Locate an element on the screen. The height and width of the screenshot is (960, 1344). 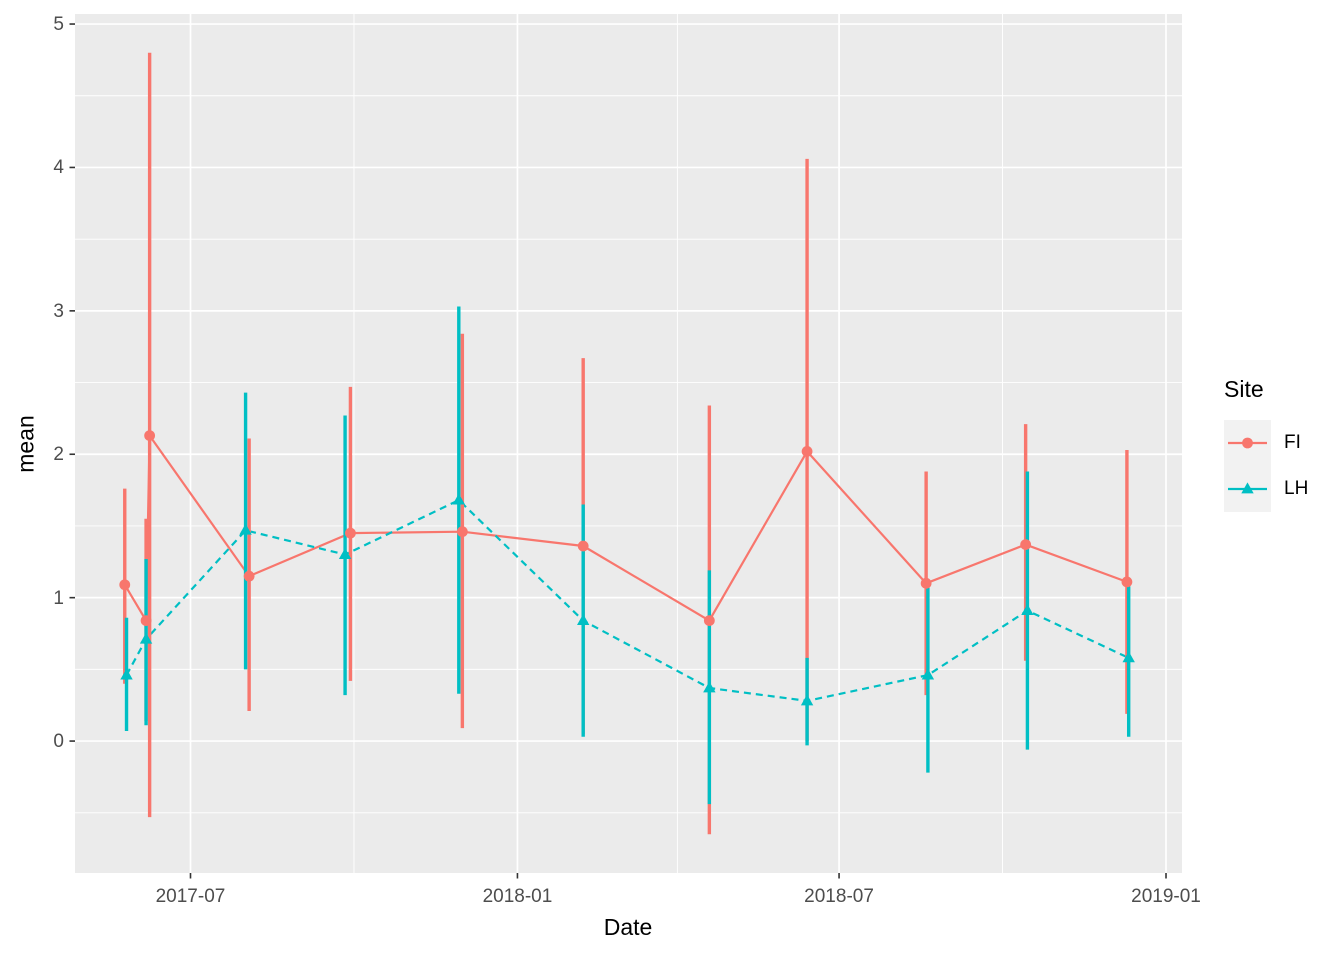
y-axis-tick-label: 4 is located at coordinates (58, 168).